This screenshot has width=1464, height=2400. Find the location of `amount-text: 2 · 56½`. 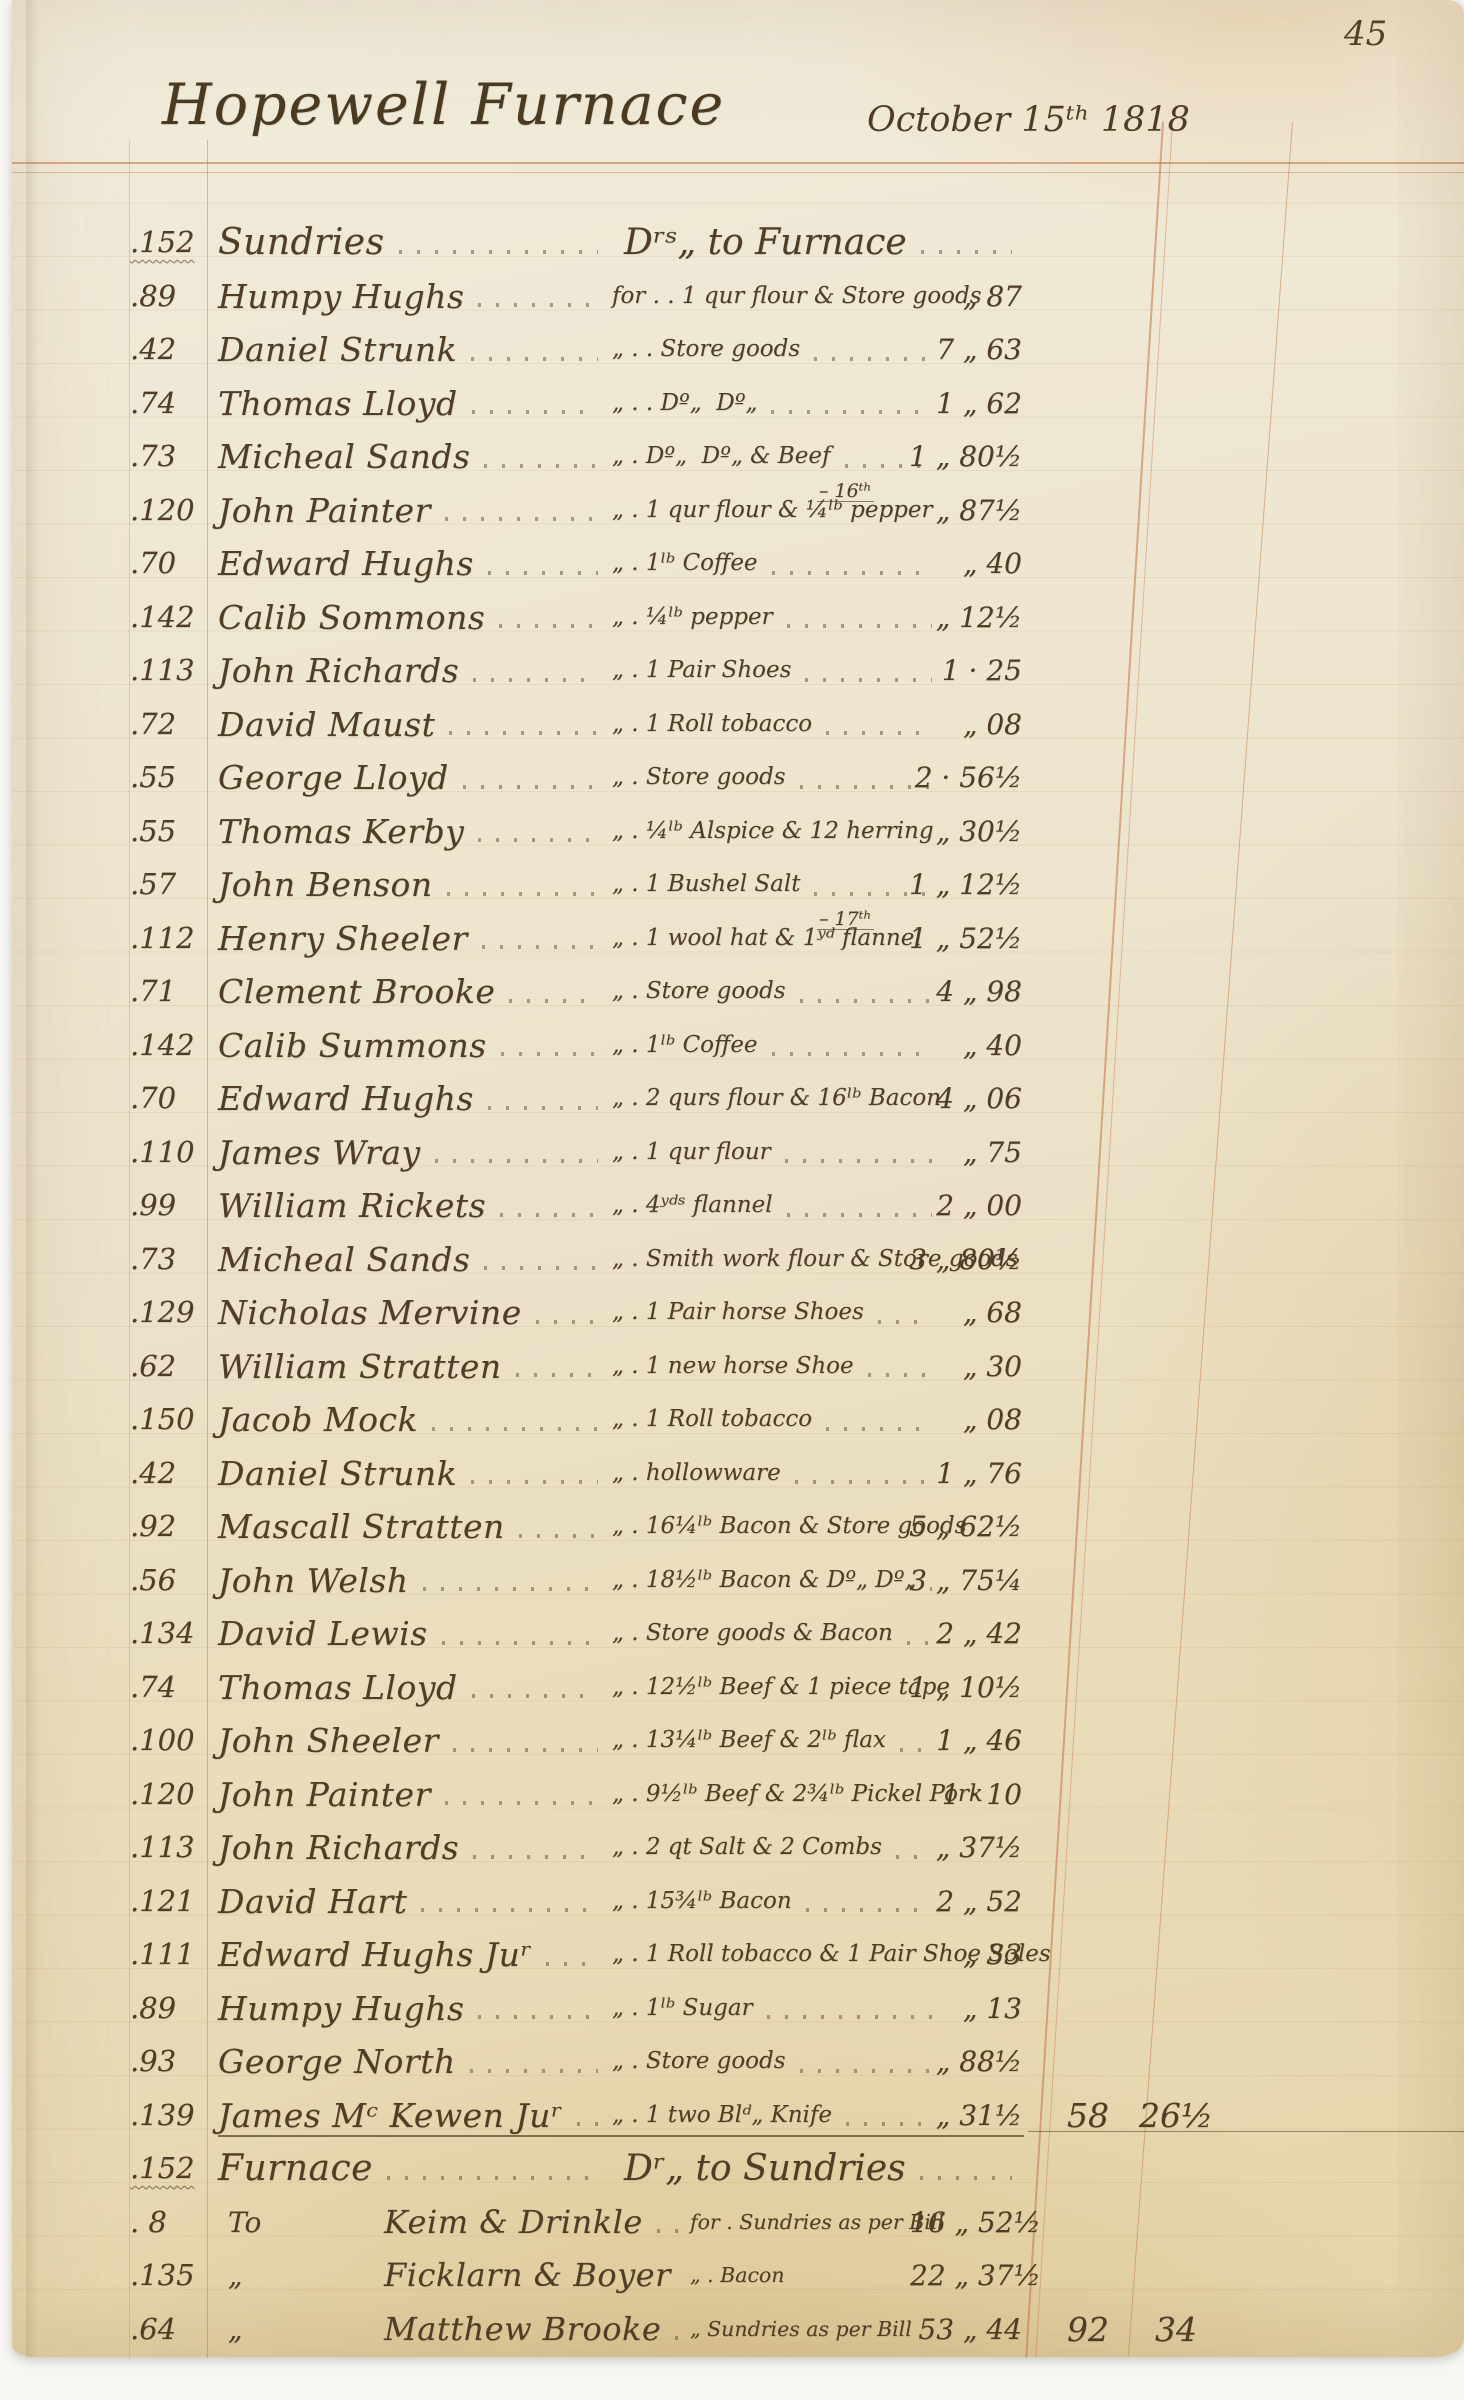

amount-text: 2 · 56½ is located at coordinates (968, 777).